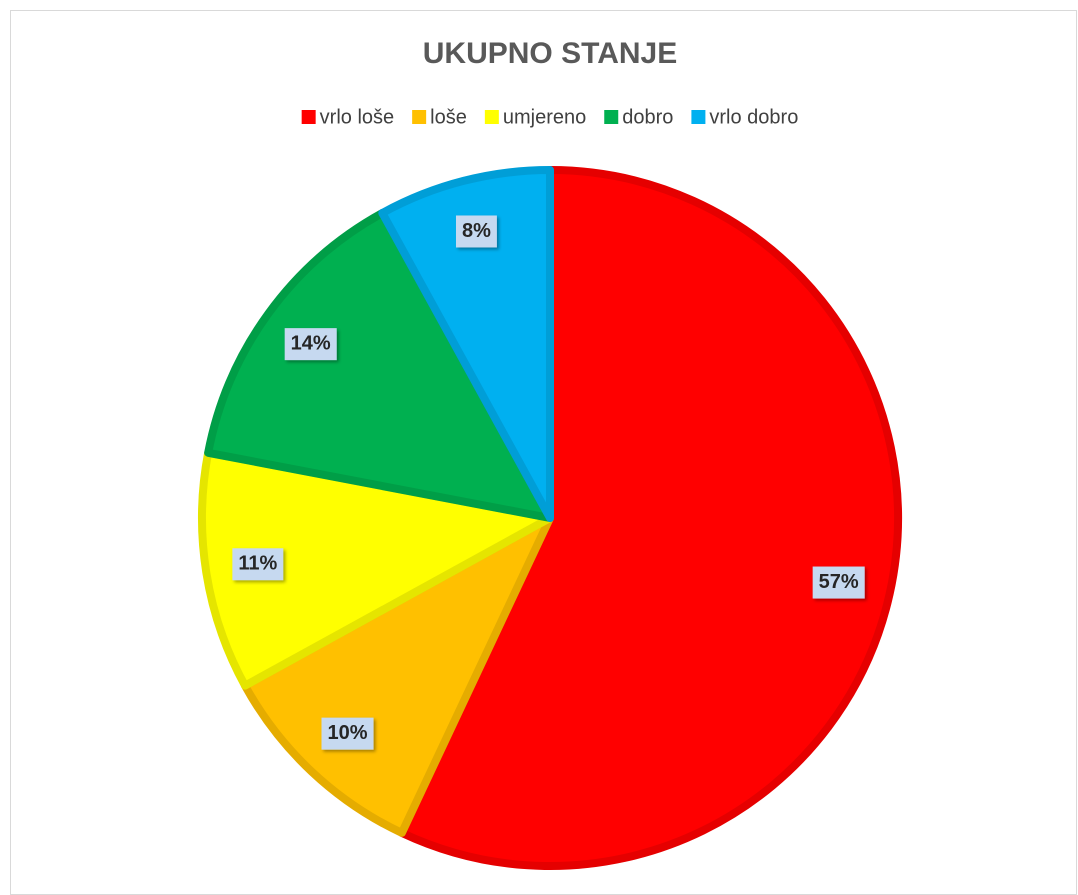  I want to click on legend-label: loše, so click(448, 117).